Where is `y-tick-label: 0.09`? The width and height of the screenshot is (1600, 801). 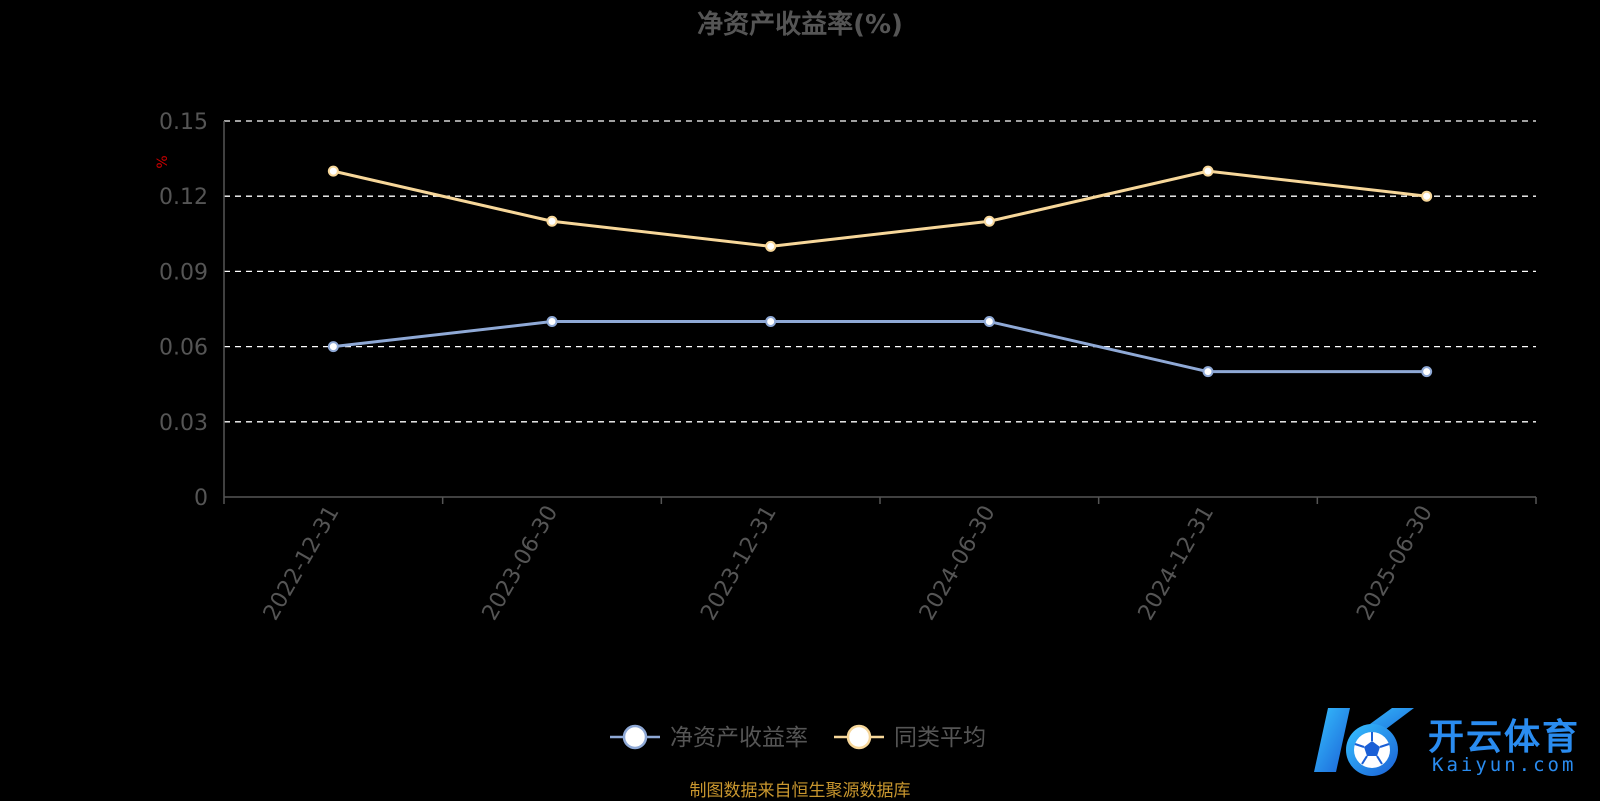
y-tick-label: 0.09 is located at coordinates (183, 272).